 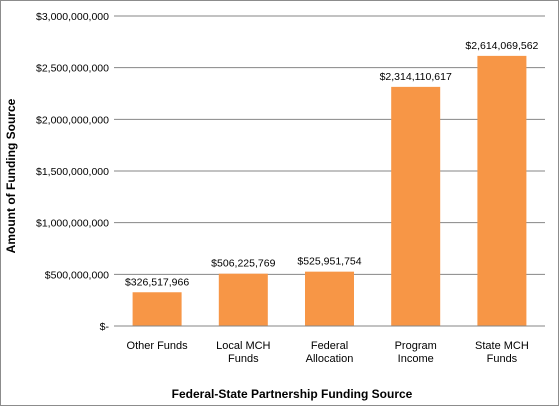 I want to click on data-label: $326,517,966, so click(x=157, y=282).